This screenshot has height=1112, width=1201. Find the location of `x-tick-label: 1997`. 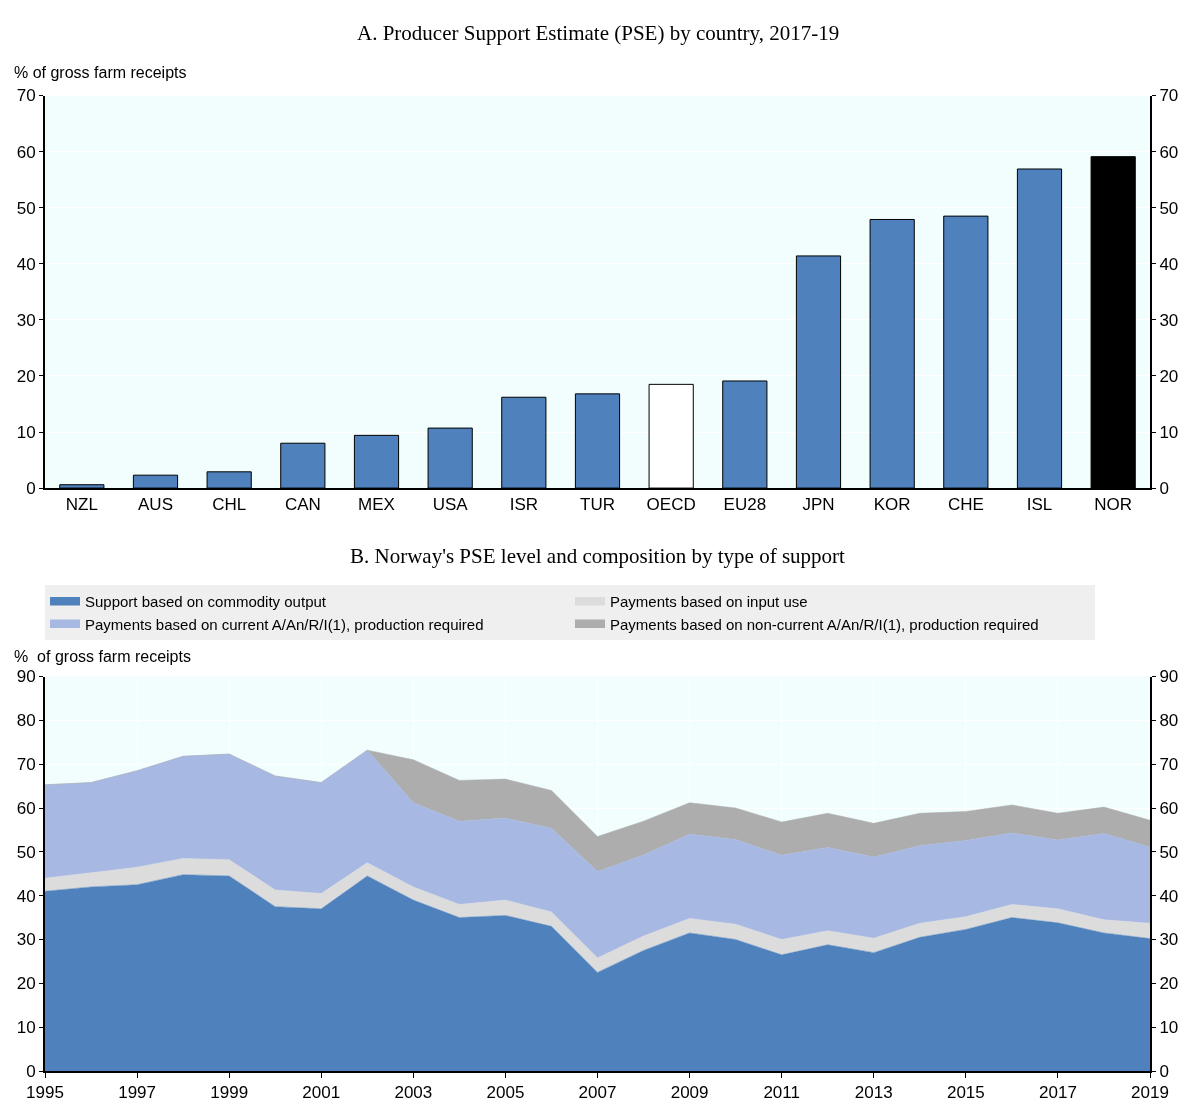

x-tick-label: 1997 is located at coordinates (137, 1093).